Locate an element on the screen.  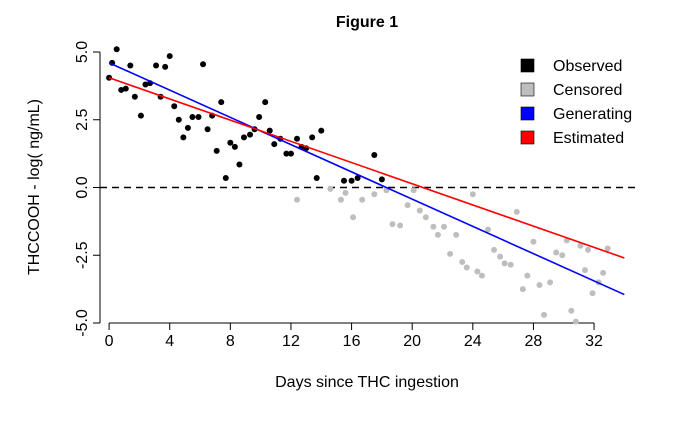
x-tick-label: 28 is located at coordinates (534, 341).